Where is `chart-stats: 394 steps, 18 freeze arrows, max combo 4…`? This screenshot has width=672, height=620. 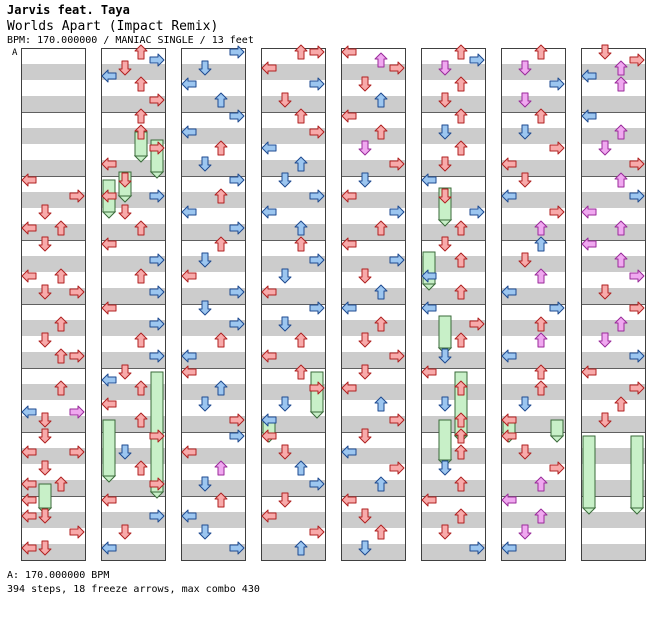
chart-stats: 394 steps, 18 freeze arrows, max combo 4… is located at coordinates (133, 589).